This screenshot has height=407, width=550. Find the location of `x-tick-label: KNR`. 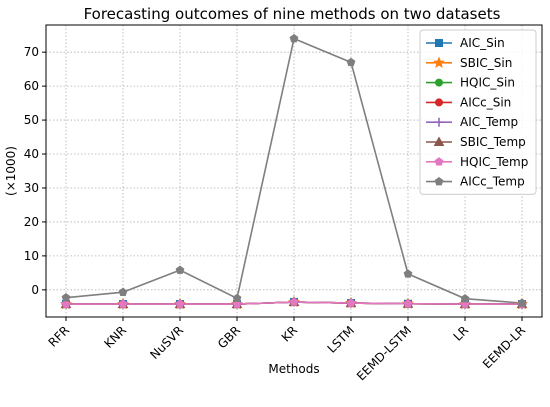

x-tick-label: KNR is located at coordinates (115, 337).